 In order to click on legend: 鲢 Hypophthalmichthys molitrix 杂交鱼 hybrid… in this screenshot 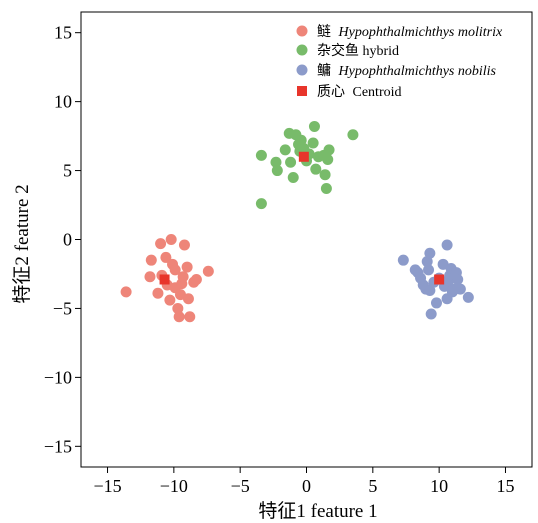, I will do `click(399, 62)`.